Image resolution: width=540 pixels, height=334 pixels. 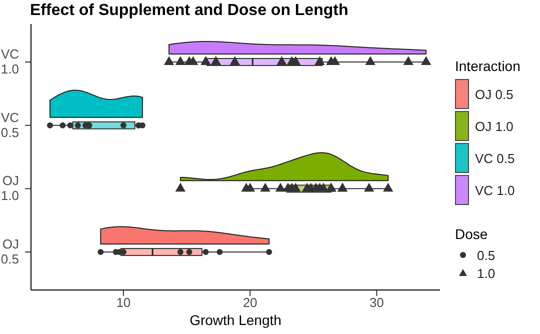 What do you see at coordinates (495, 190) in the screenshot?
I see `category-label: VC 1.0` at bounding box center [495, 190].